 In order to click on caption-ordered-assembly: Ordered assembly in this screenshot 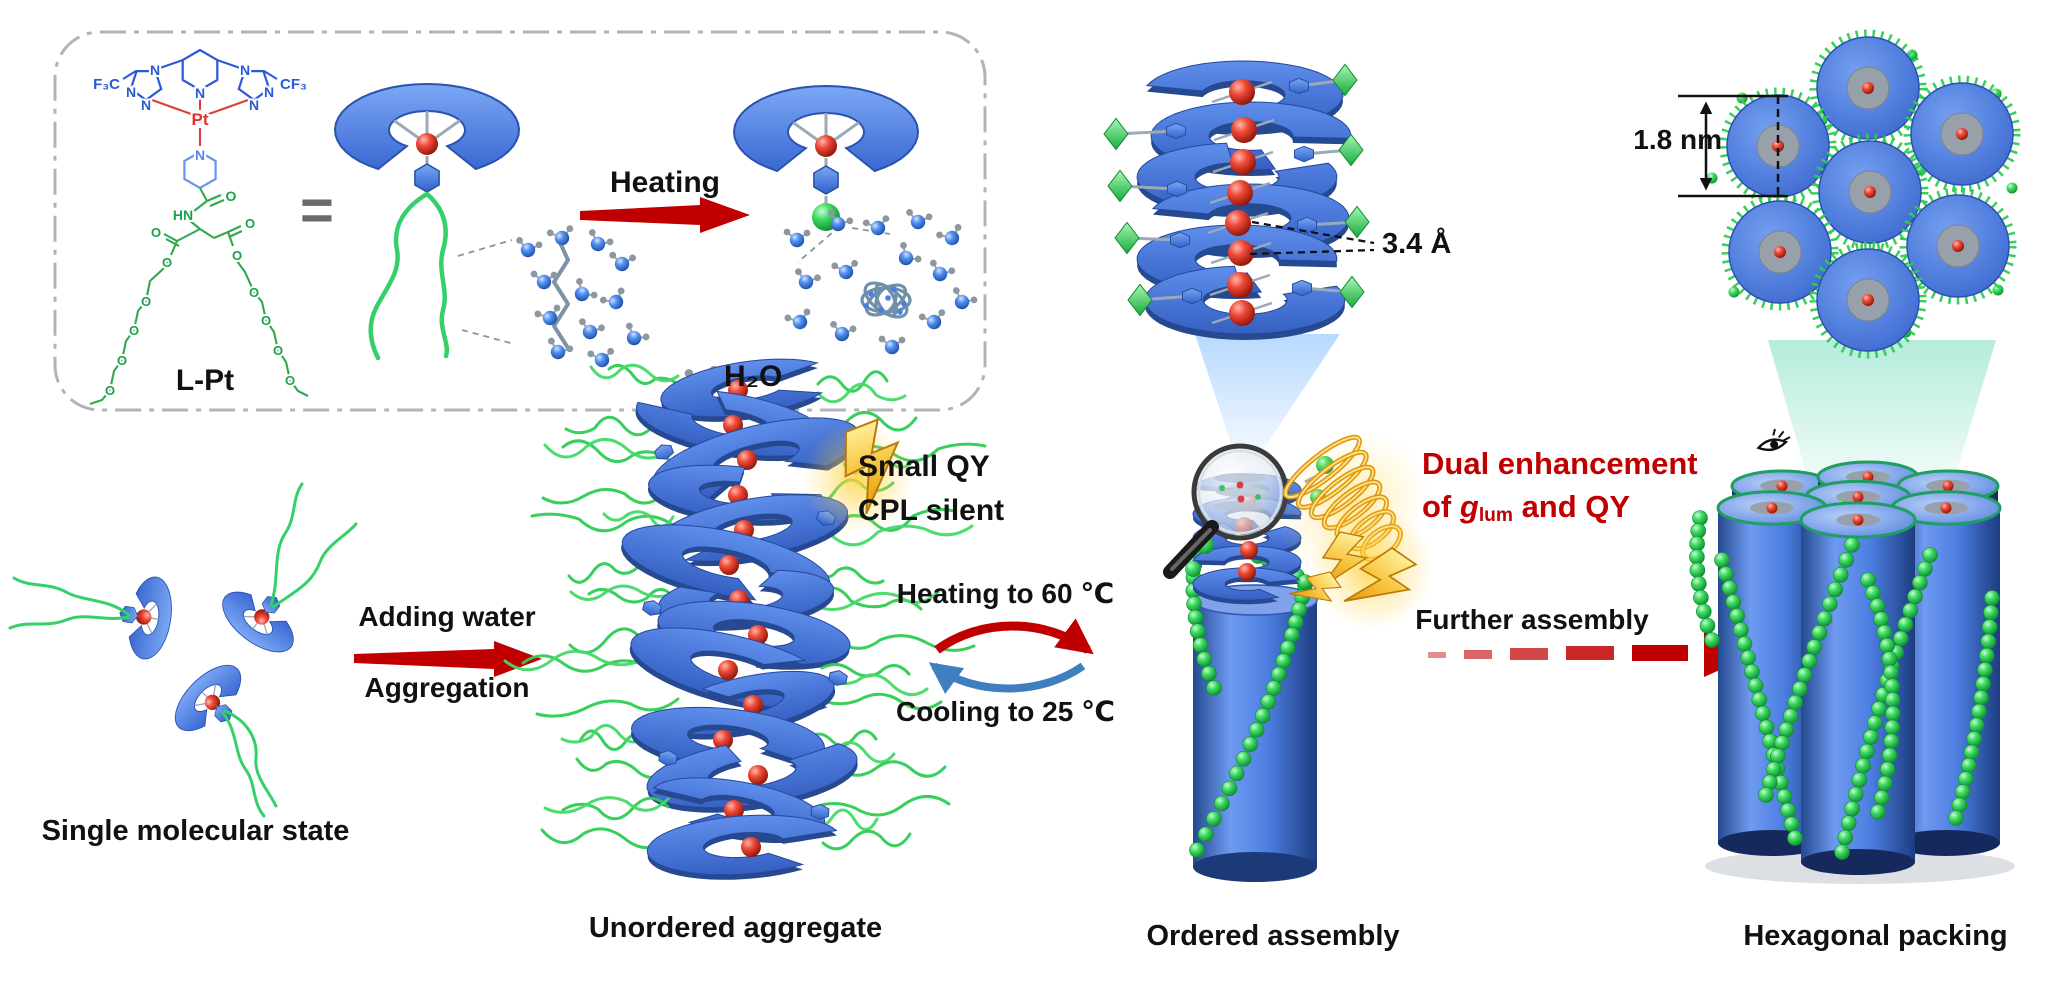, I will do `click(1273, 936)`.